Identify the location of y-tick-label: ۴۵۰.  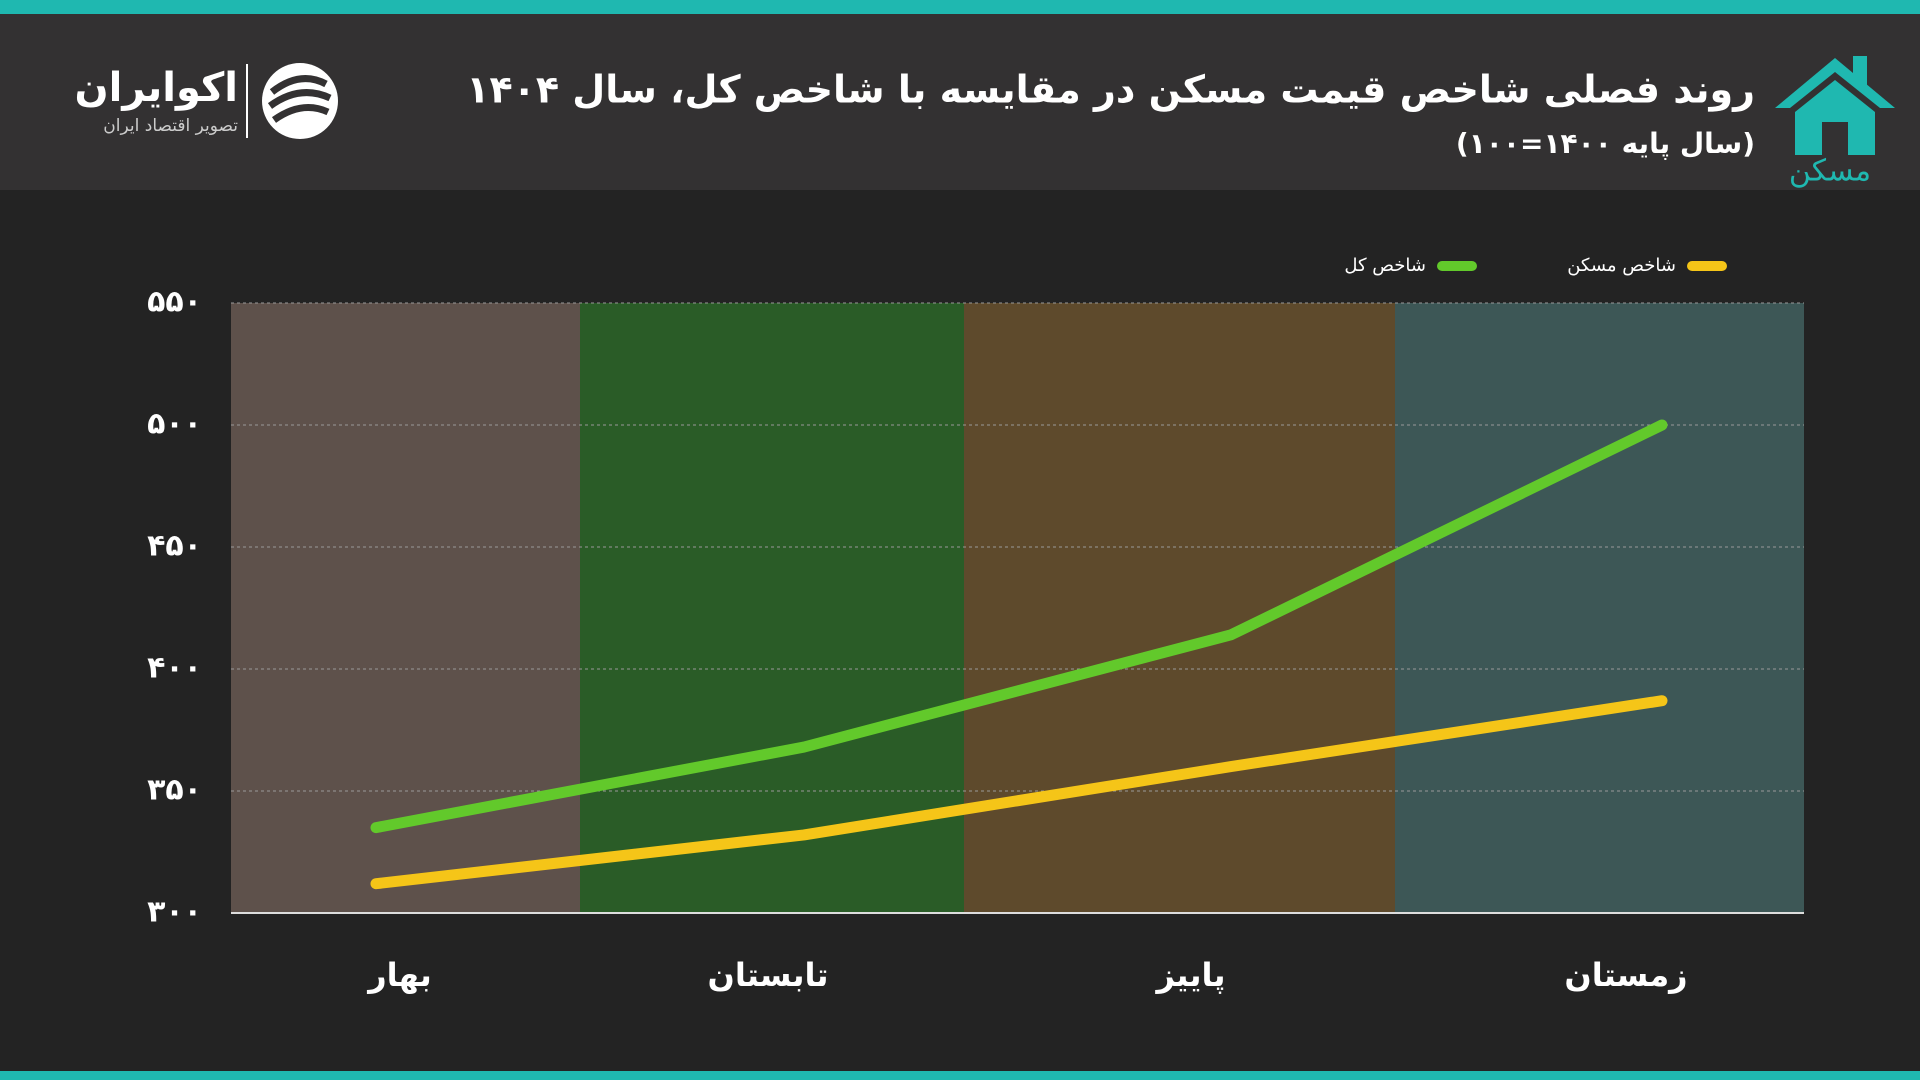
(174, 546).